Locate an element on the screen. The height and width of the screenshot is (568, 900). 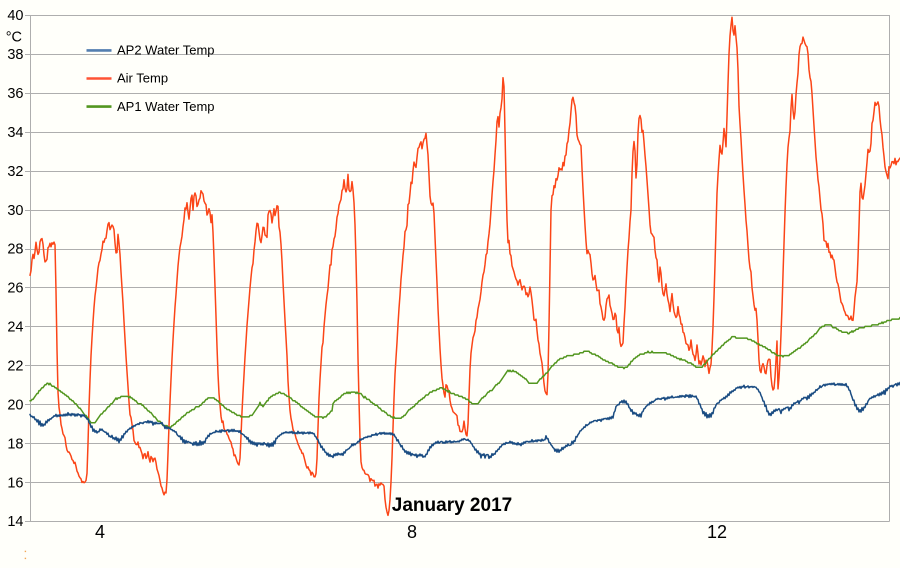
svg-text: 16 is located at coordinates (15, 483).